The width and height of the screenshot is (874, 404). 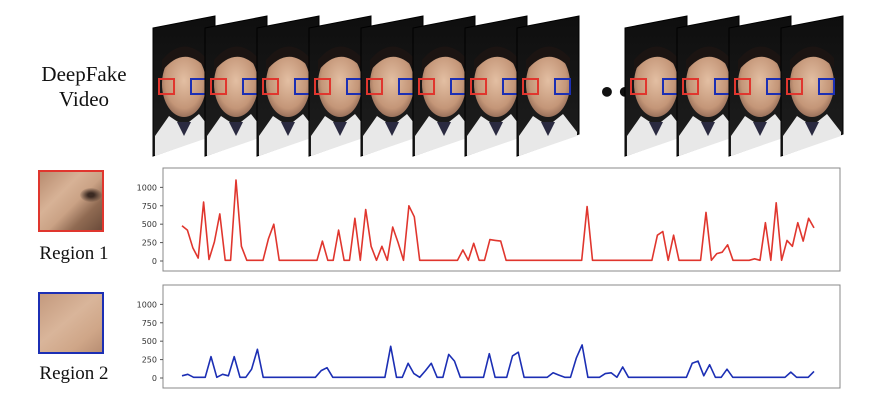 I want to click on region1-label: Region 1, so click(x=74, y=253).